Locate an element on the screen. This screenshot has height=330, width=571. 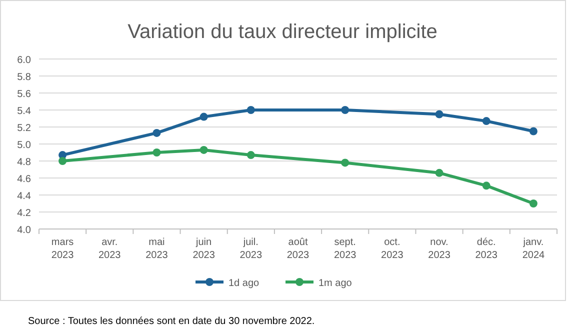
x-tick-label: oct. 2023 is located at coordinates (392, 249).